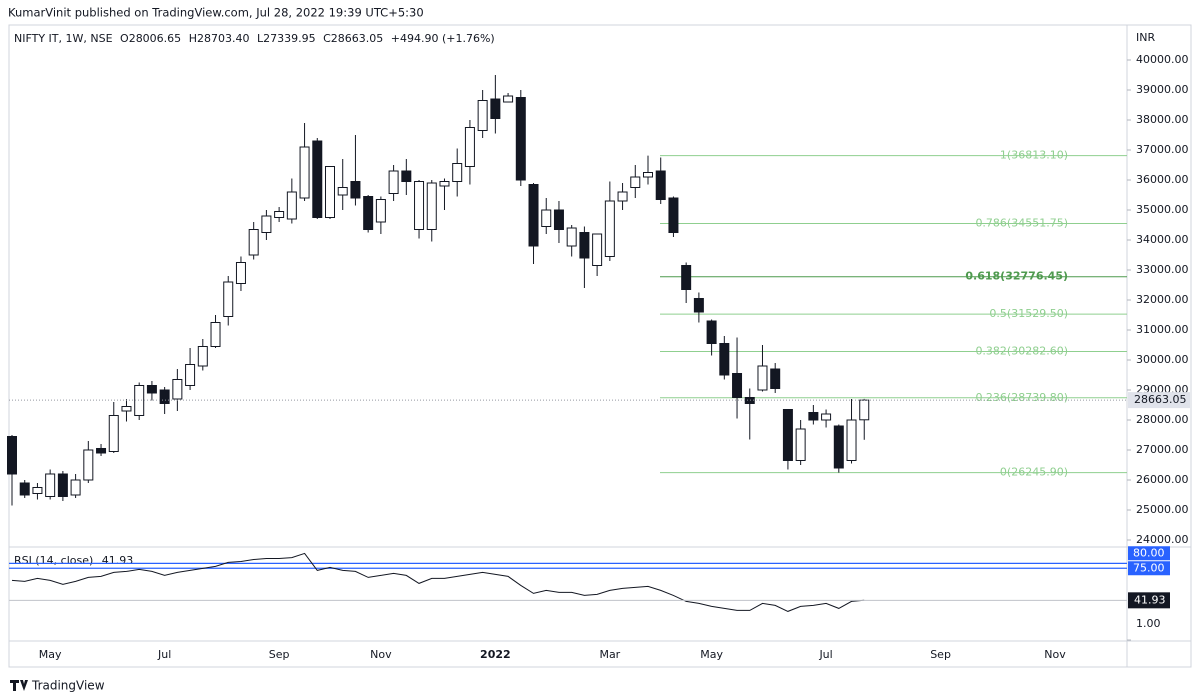 The width and height of the screenshot is (1200, 700). Describe the element at coordinates (53, 560) in the screenshot. I see `rsi-title: RSI (14, close)` at that location.